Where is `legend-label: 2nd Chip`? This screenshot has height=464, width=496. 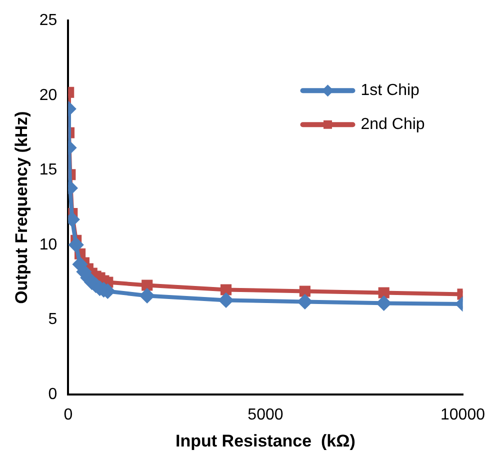 legend-label: 2nd Chip is located at coordinates (392, 125).